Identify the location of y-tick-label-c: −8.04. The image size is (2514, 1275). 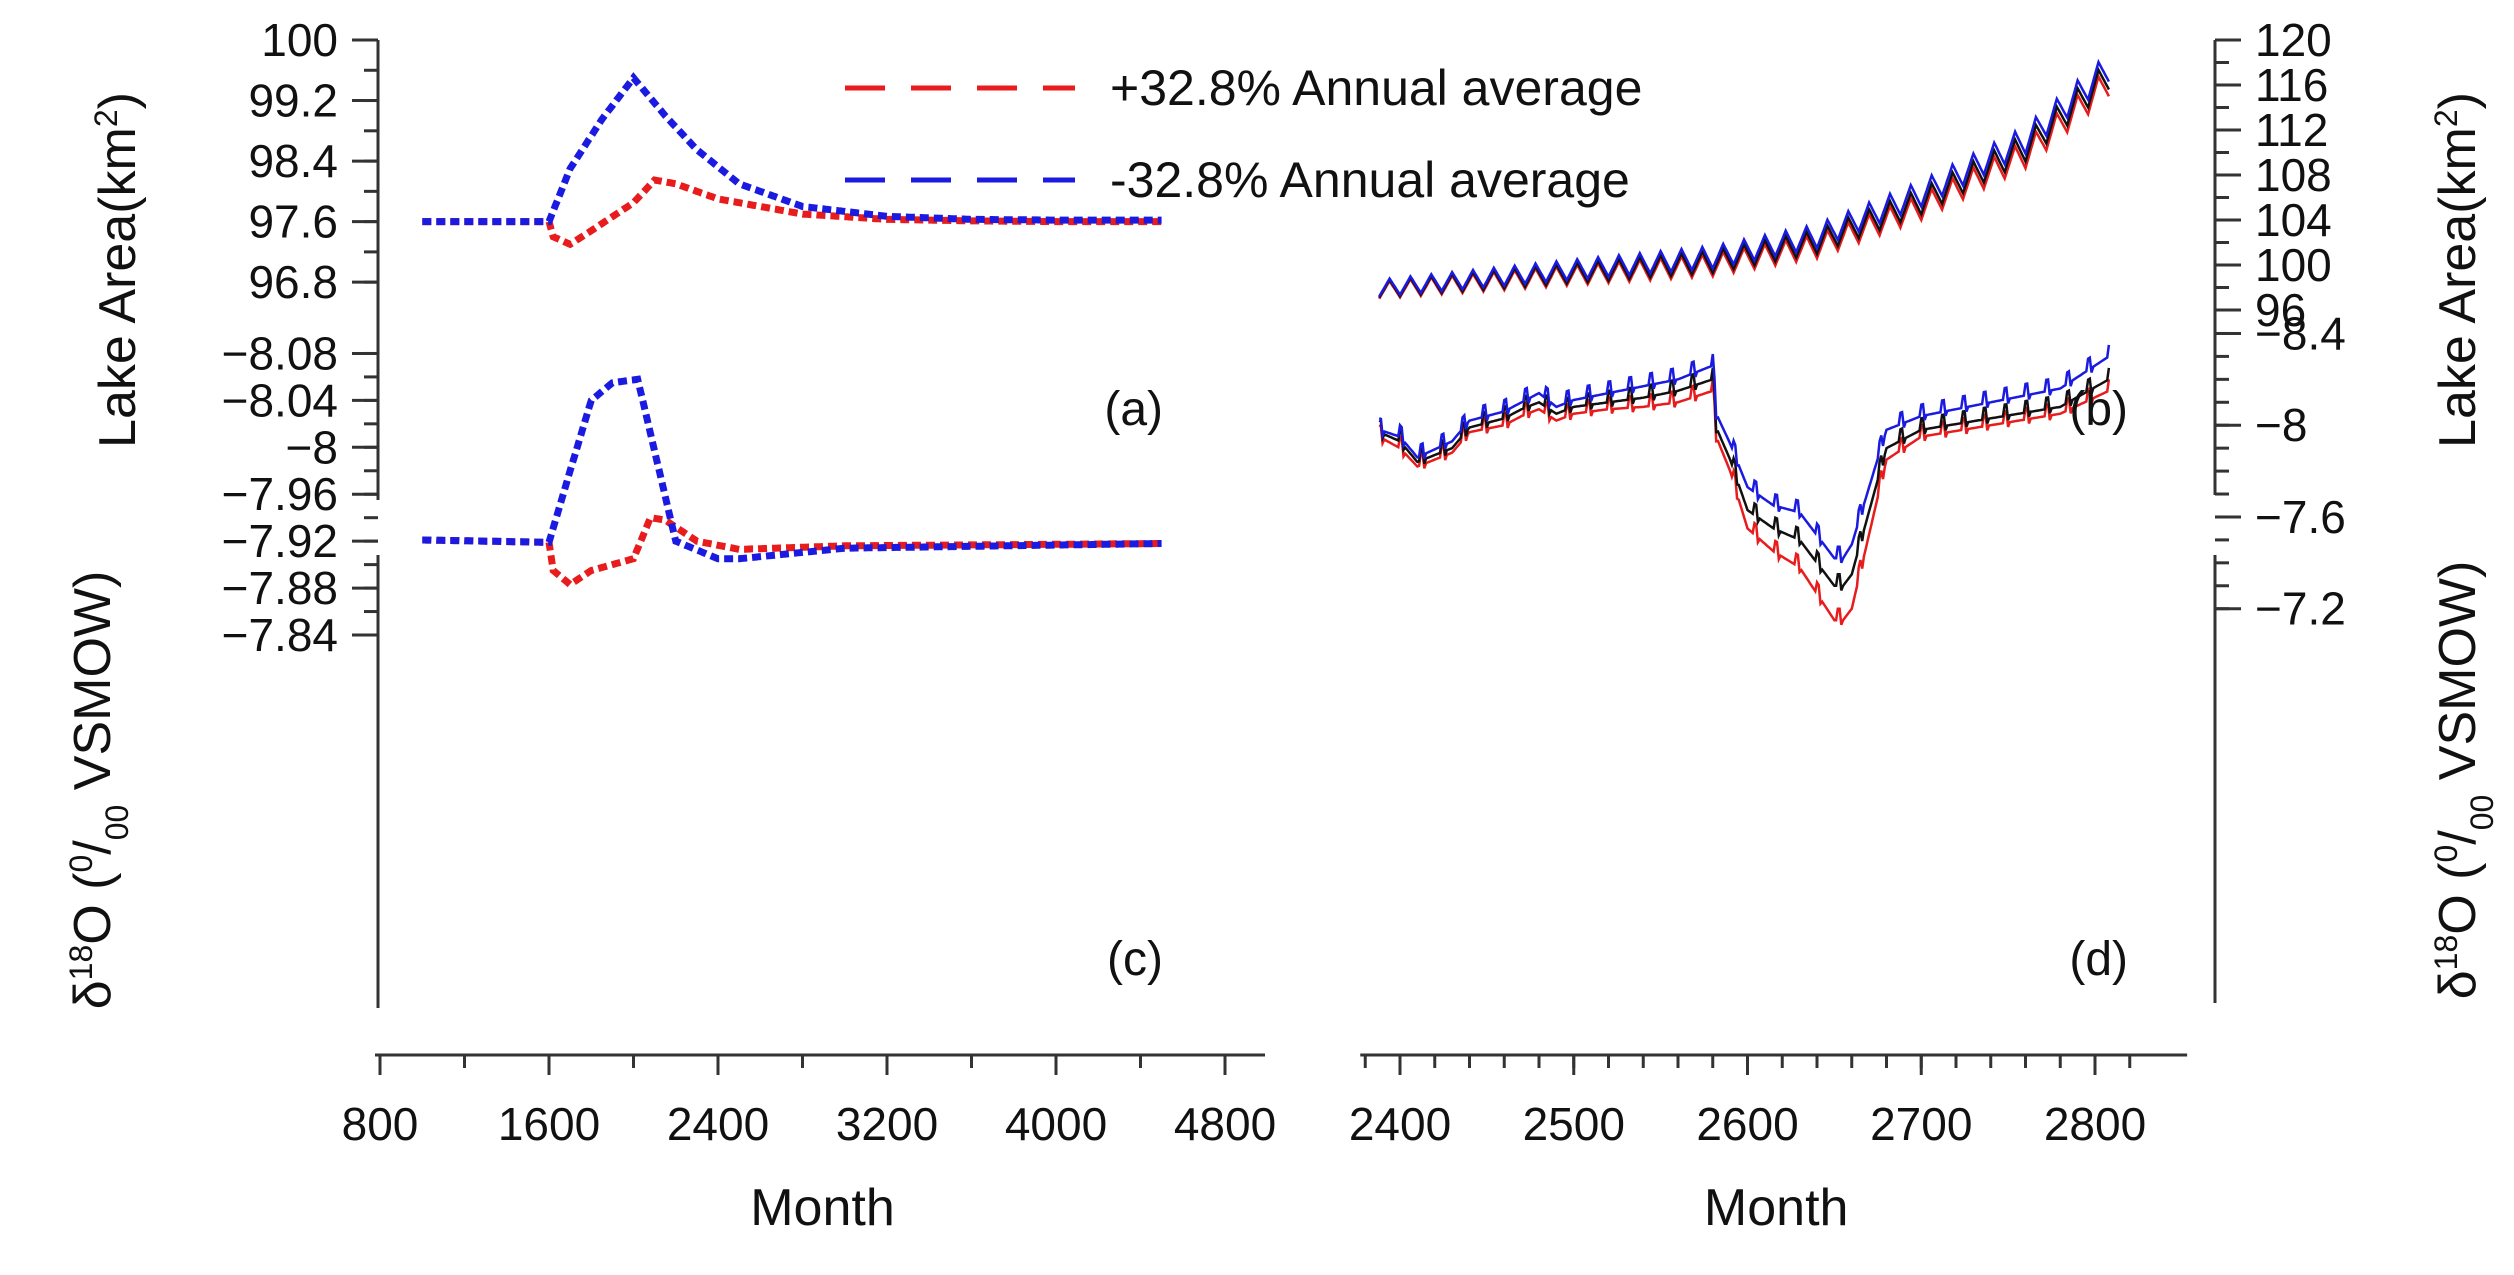
(280, 400).